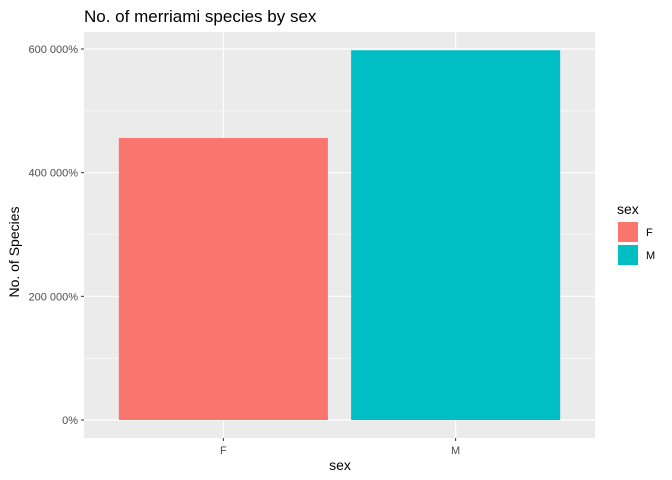 The height and width of the screenshot is (480, 672). What do you see at coordinates (200, 16) in the screenshot?
I see `chart-title: No. of merriami species by sex` at bounding box center [200, 16].